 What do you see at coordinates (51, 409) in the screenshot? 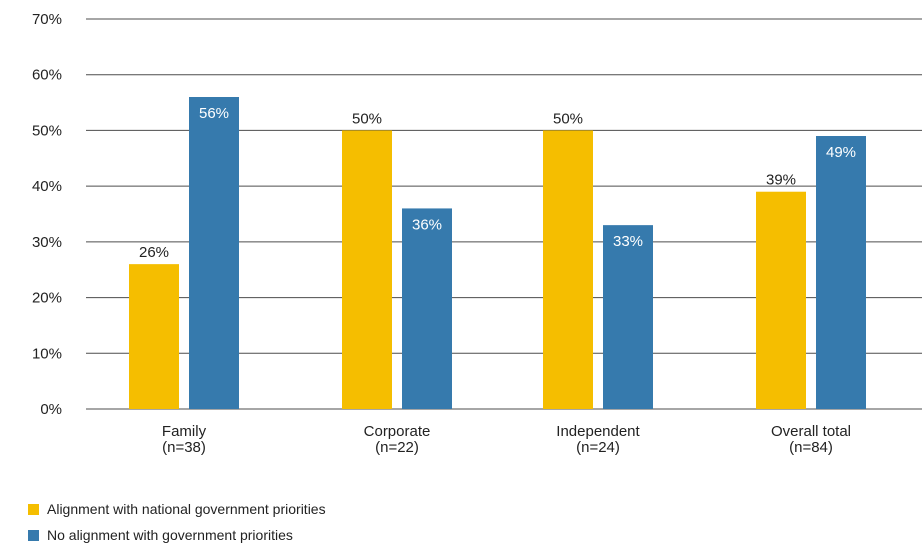
I see `y-tick-label-0: 0%` at bounding box center [51, 409].